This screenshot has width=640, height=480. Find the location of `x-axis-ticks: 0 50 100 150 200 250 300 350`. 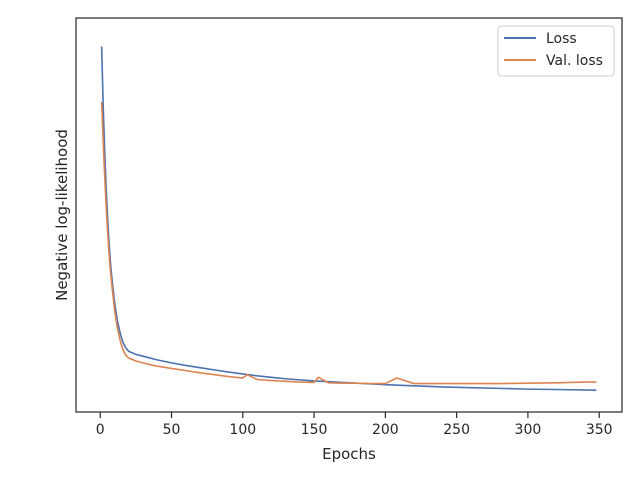

x-axis-ticks: 0 50 100 150 200 250 300 350 is located at coordinates (354, 425).